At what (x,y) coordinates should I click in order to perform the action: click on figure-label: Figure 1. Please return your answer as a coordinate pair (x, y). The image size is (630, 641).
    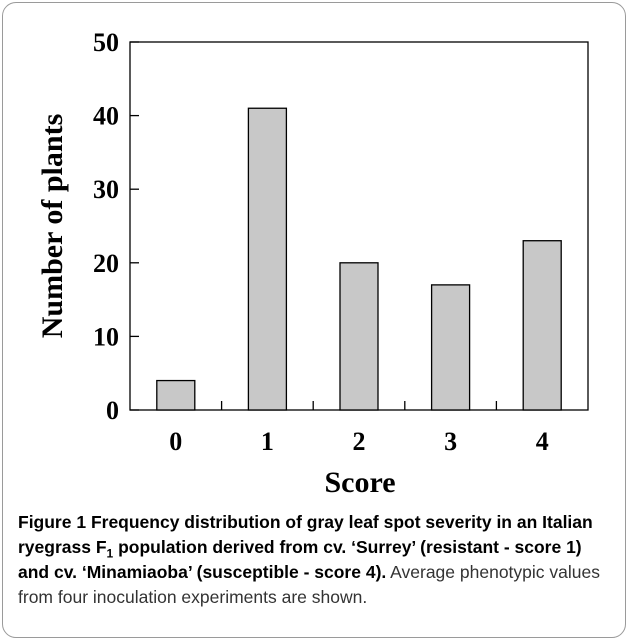
    Looking at the image, I should click on (52, 522).